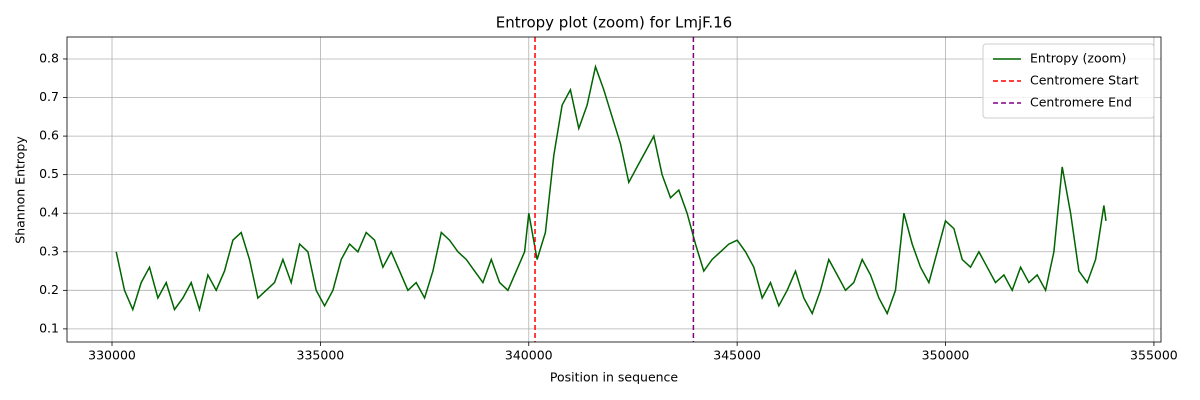  I want to click on x-tick-label: 335000, so click(321, 355).